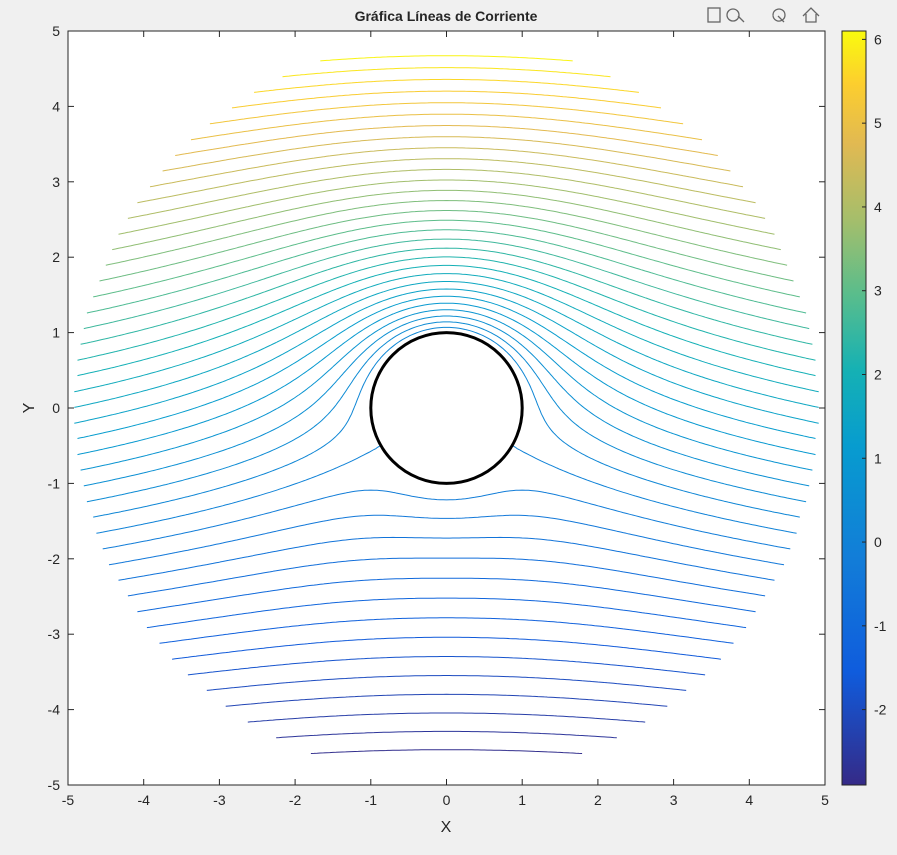  Describe the element at coordinates (68, 800) in the screenshot. I see `x-tick-label: -5` at that location.